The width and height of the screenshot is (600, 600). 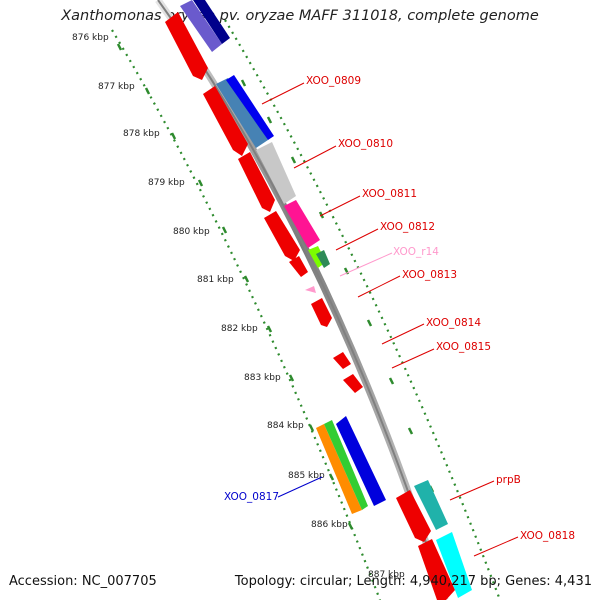 What do you see at coordinates (215, 280) in the screenshot?
I see `tick-label: 881 kbp` at bounding box center [215, 280].